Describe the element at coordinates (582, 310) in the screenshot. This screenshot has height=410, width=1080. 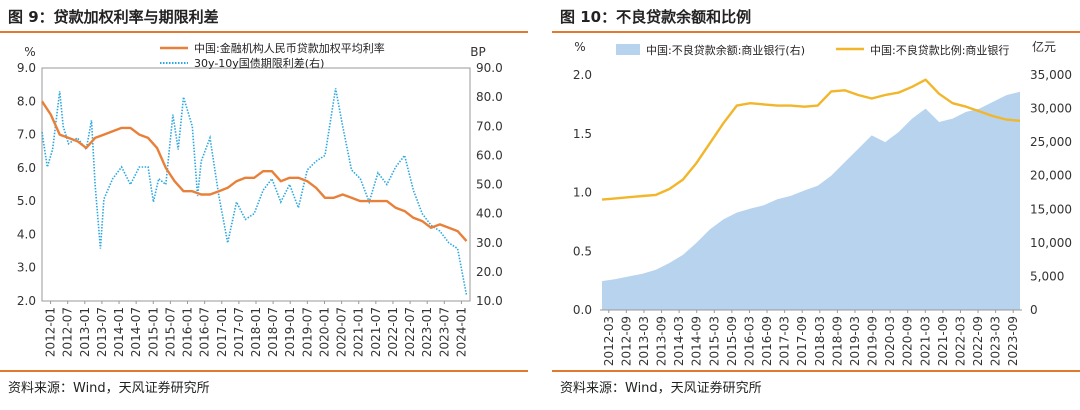
I see `y-tick-label-left: 0.0` at that location.